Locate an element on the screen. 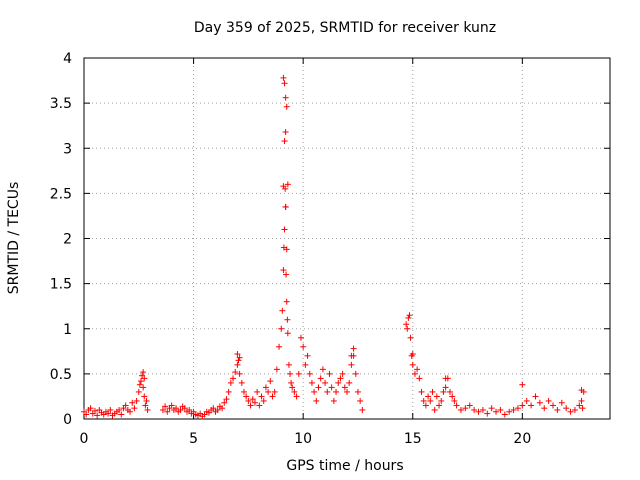 This screenshot has width=640, height=480. y-tick-label: 0 is located at coordinates (67, 420).